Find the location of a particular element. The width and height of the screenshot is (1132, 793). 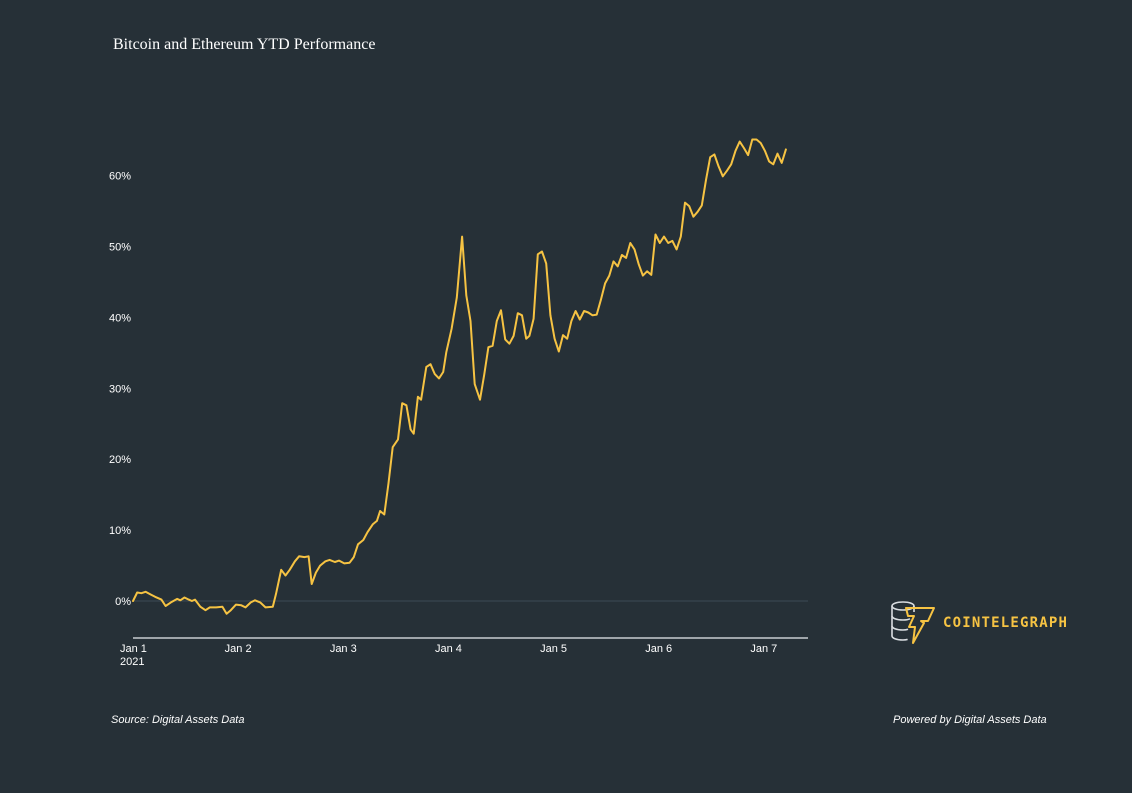

logo-text: COINTELEGRAPH is located at coordinates (1006, 623).